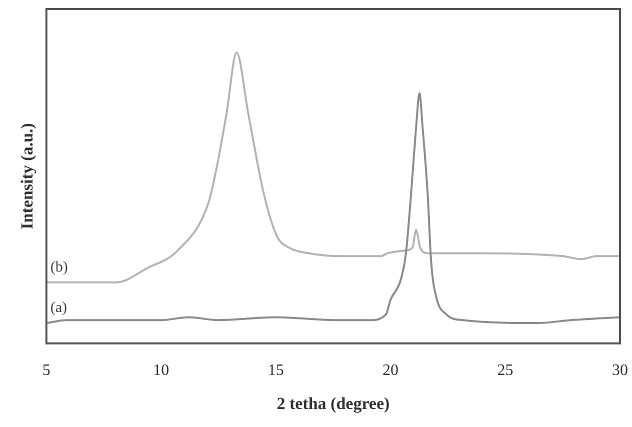  I want to click on x-axis-title: 2 tetha (degree), so click(333, 404).